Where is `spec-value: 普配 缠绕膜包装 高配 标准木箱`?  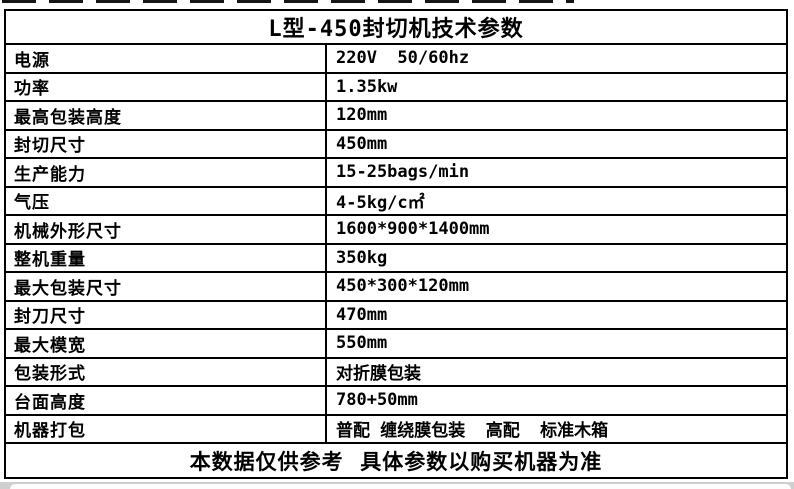
spec-value: 普配 缠绕膜包装 高配 标准木箱 is located at coordinates (472, 431).